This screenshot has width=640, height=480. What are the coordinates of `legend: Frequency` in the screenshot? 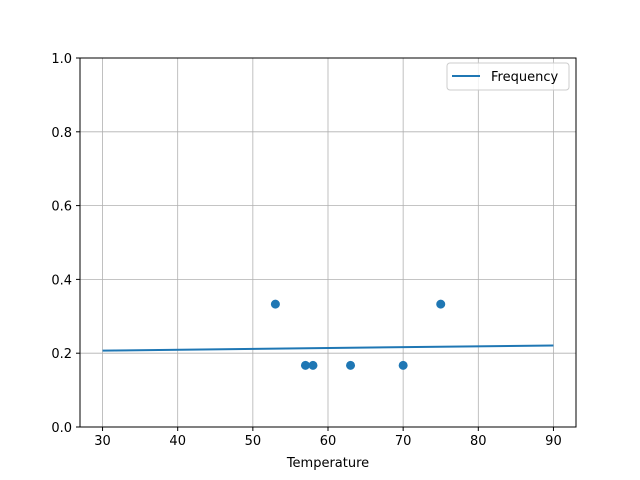 It's located at (508, 76).